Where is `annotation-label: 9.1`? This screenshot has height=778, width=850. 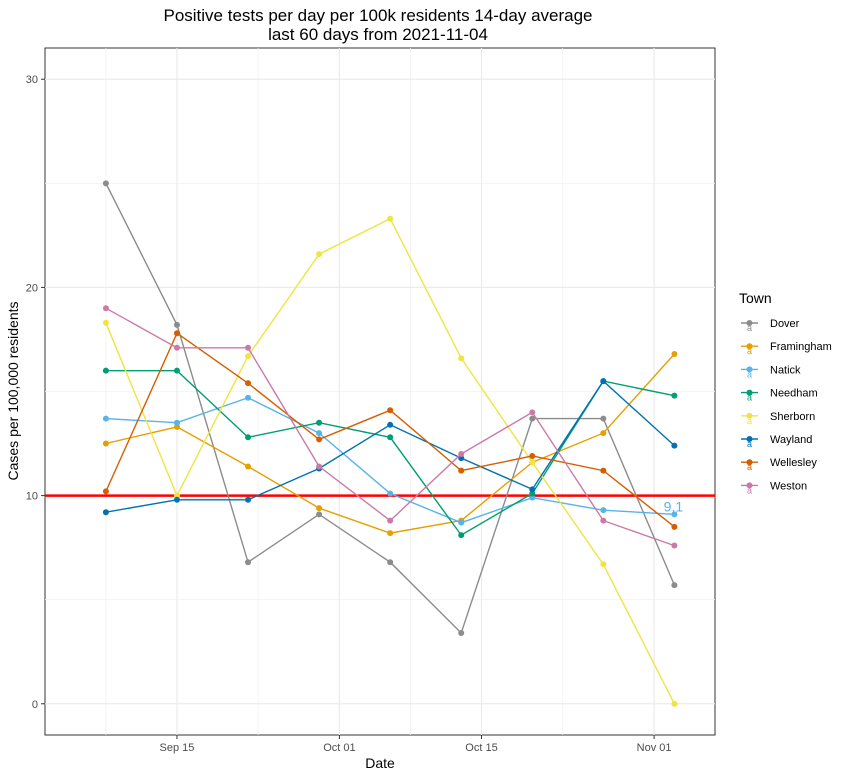
annotation-label: 9.1 is located at coordinates (674, 506).